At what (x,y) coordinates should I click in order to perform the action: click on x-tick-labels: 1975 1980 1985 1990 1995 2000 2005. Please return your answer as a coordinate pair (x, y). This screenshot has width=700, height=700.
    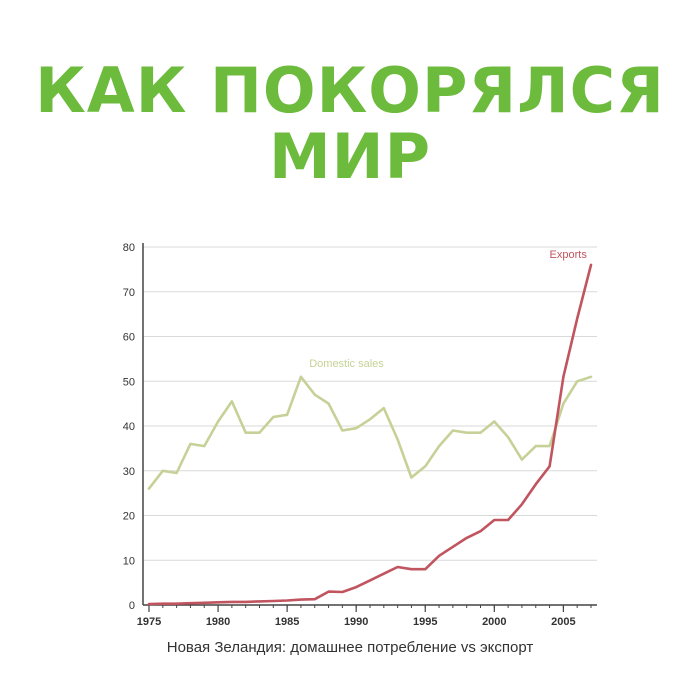
    Looking at the image, I should click on (356, 622).